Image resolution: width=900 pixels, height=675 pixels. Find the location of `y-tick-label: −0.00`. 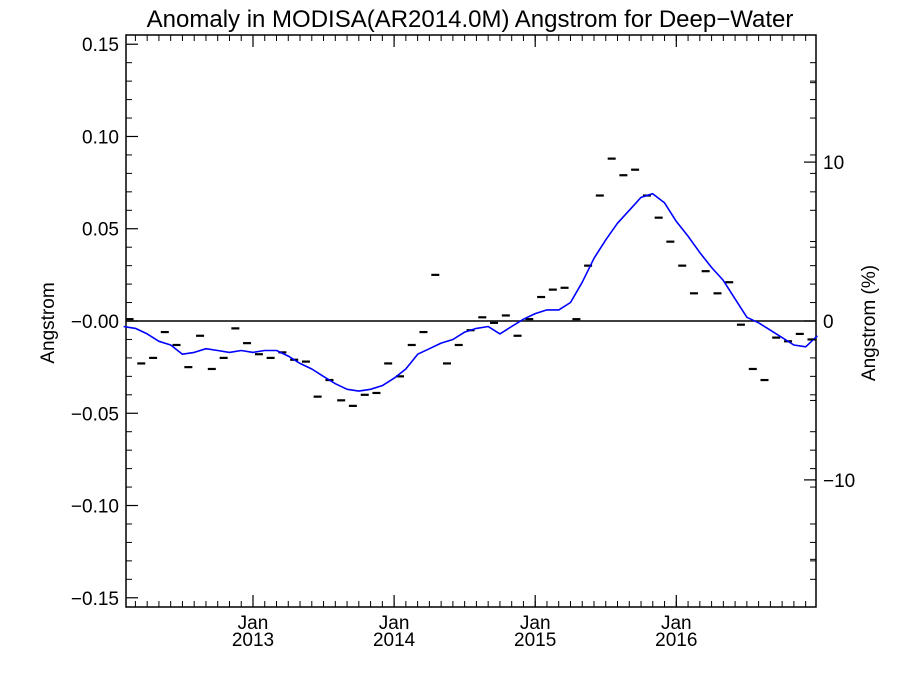

y-tick-label: −0.00 is located at coordinates (95, 322).